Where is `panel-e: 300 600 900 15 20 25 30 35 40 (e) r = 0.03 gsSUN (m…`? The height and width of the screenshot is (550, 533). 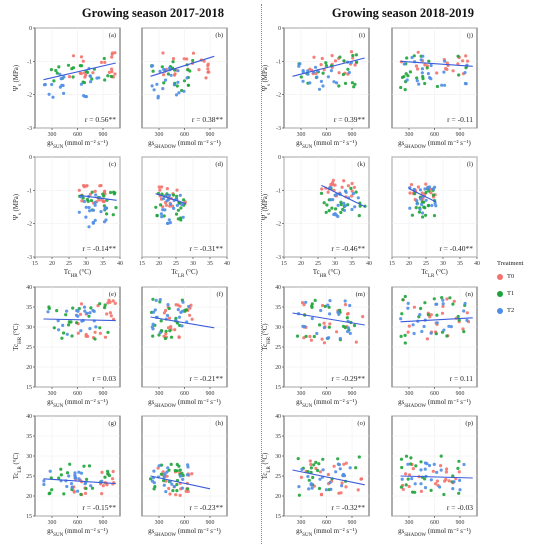
panel-e: 300 600 900 15 20 25 30 35 40 (e) r = 0.03 gsSUN (m… is located at coordinates (67, 347).